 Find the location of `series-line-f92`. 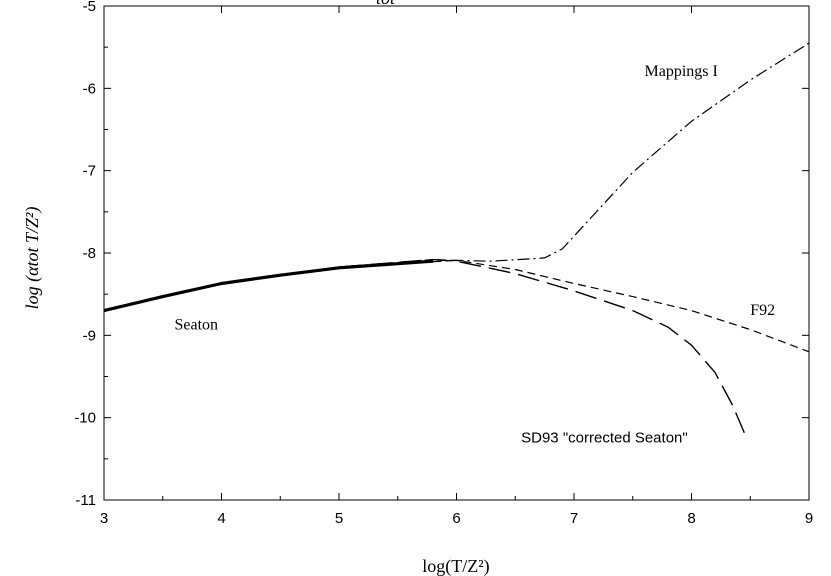

series-line-f92 is located at coordinates (456, 306).